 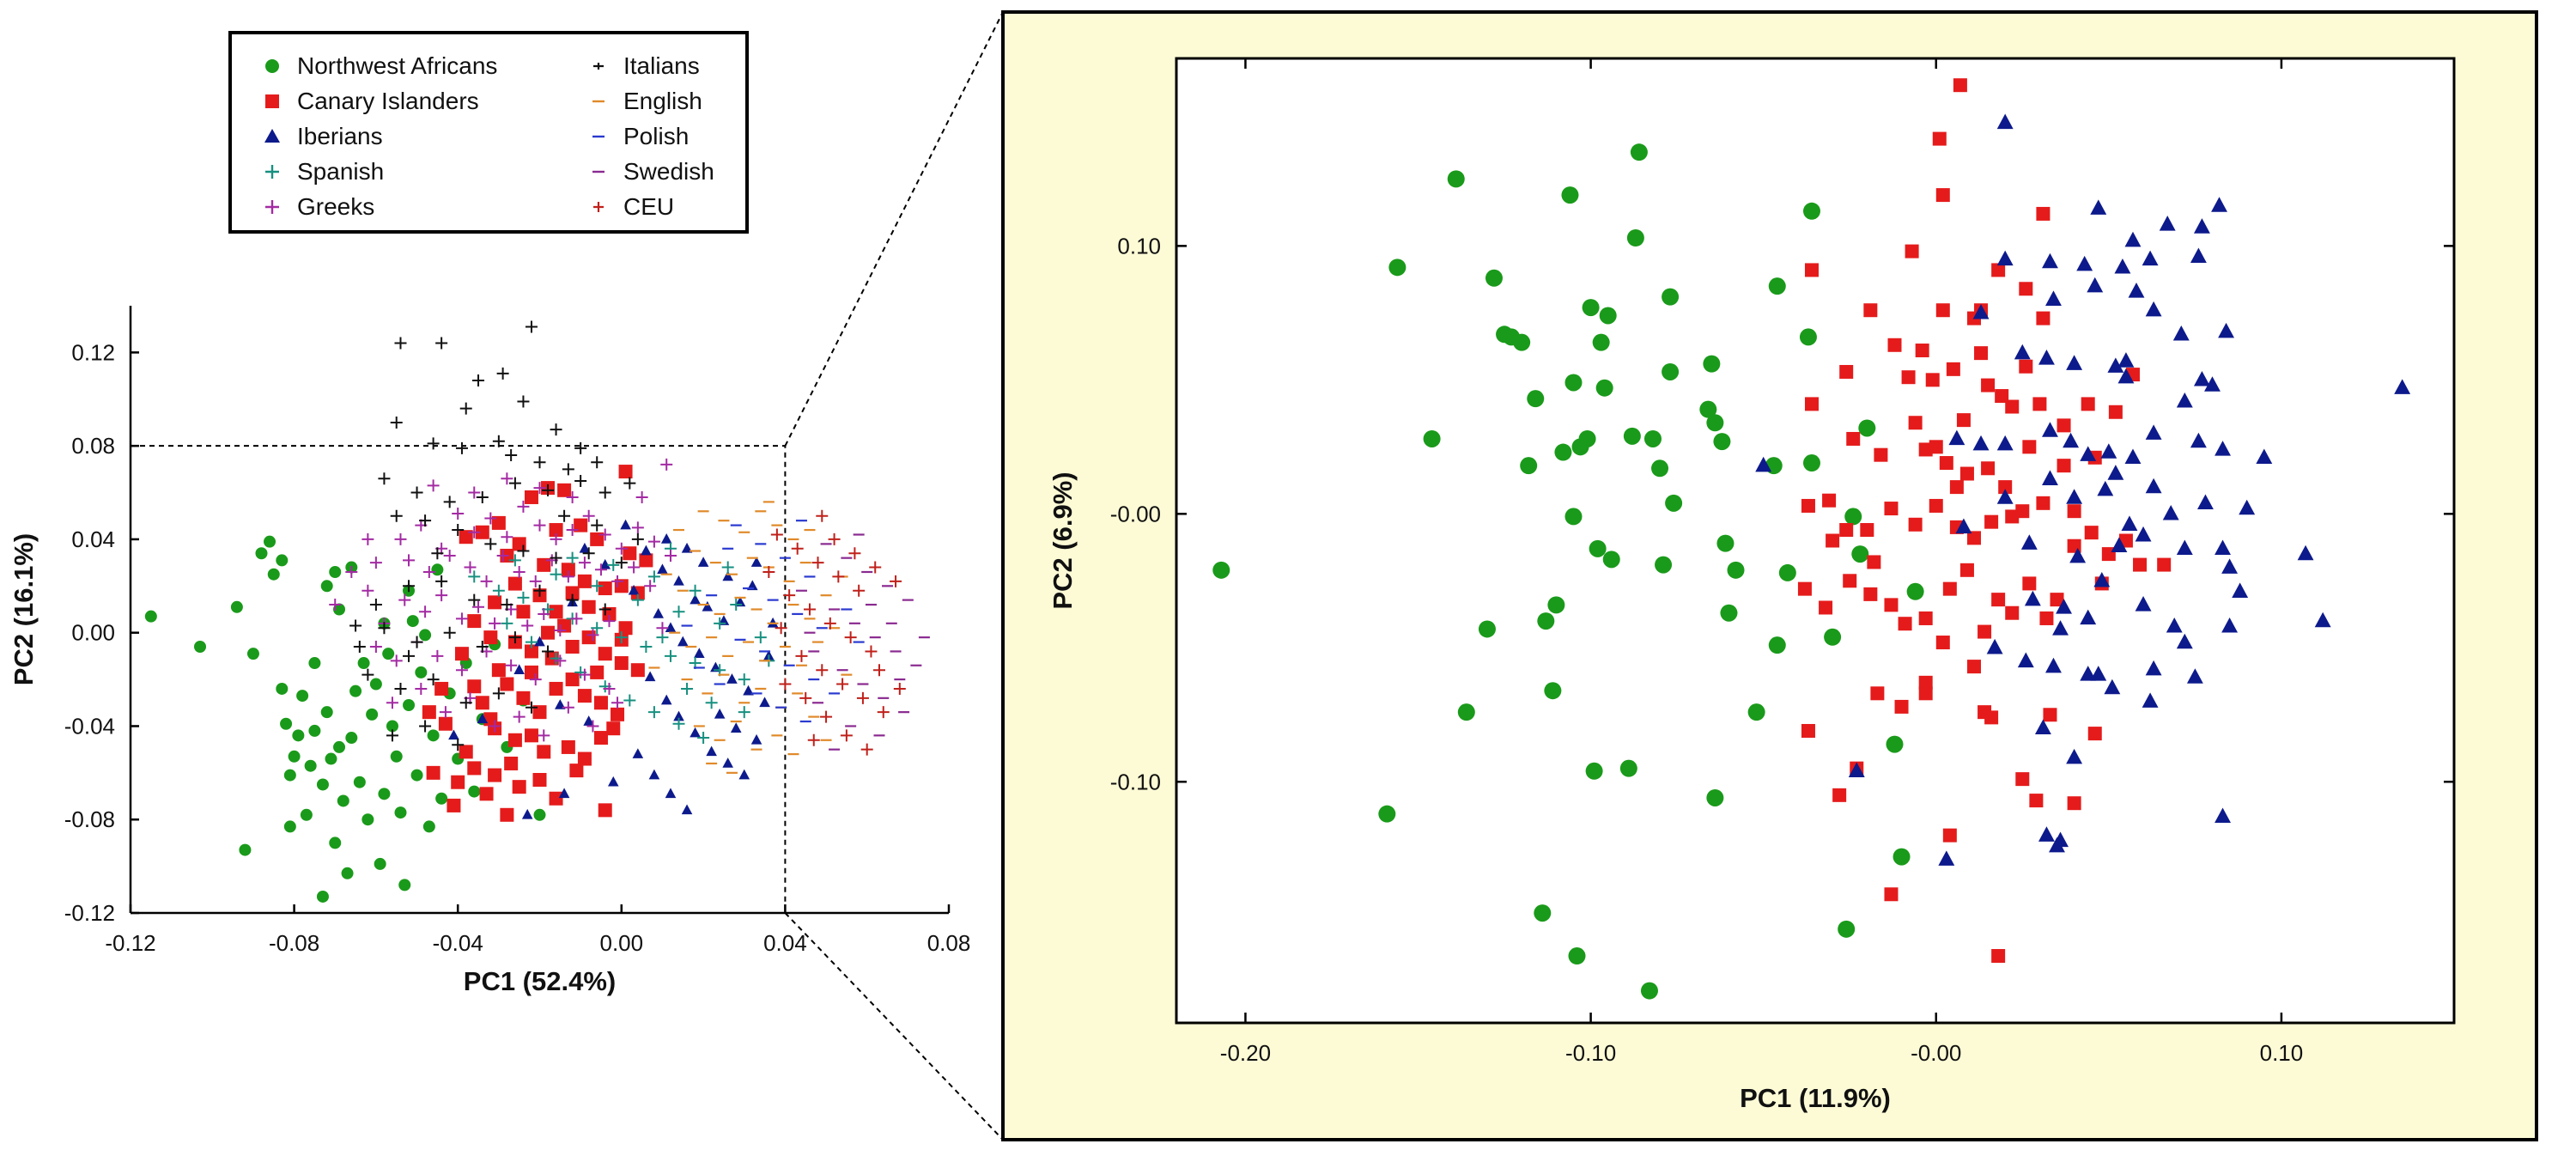 I want to click on plus-marker-icon, so click(x=598, y=66).